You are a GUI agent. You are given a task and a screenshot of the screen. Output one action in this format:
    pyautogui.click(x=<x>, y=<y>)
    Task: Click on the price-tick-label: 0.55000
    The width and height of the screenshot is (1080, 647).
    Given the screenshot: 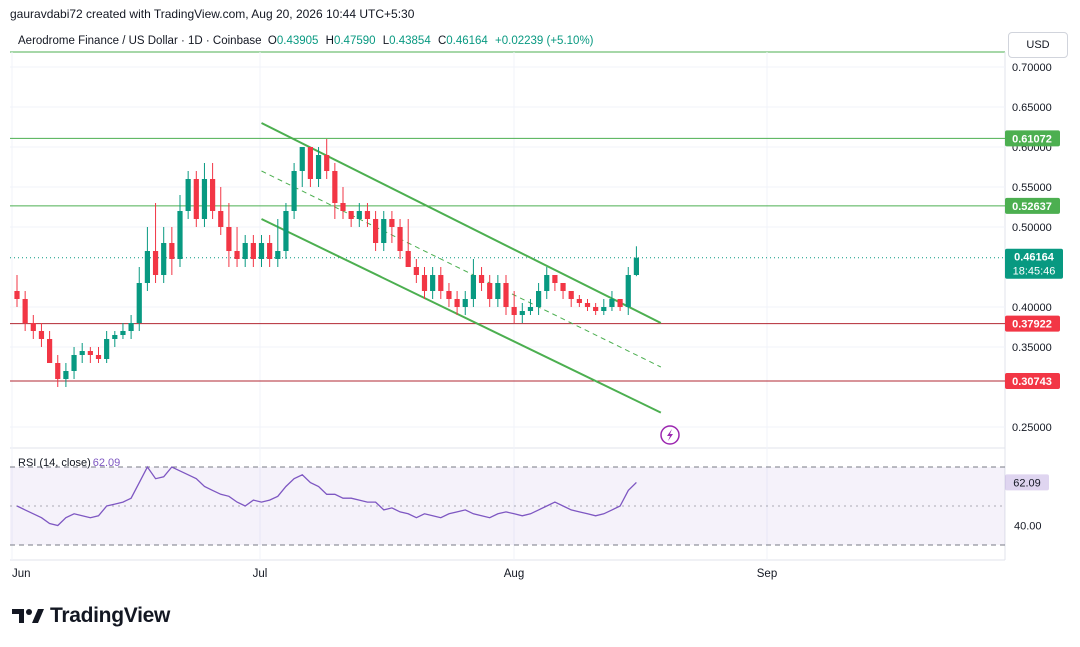 What is the action you would take?
    pyautogui.click(x=1032, y=188)
    